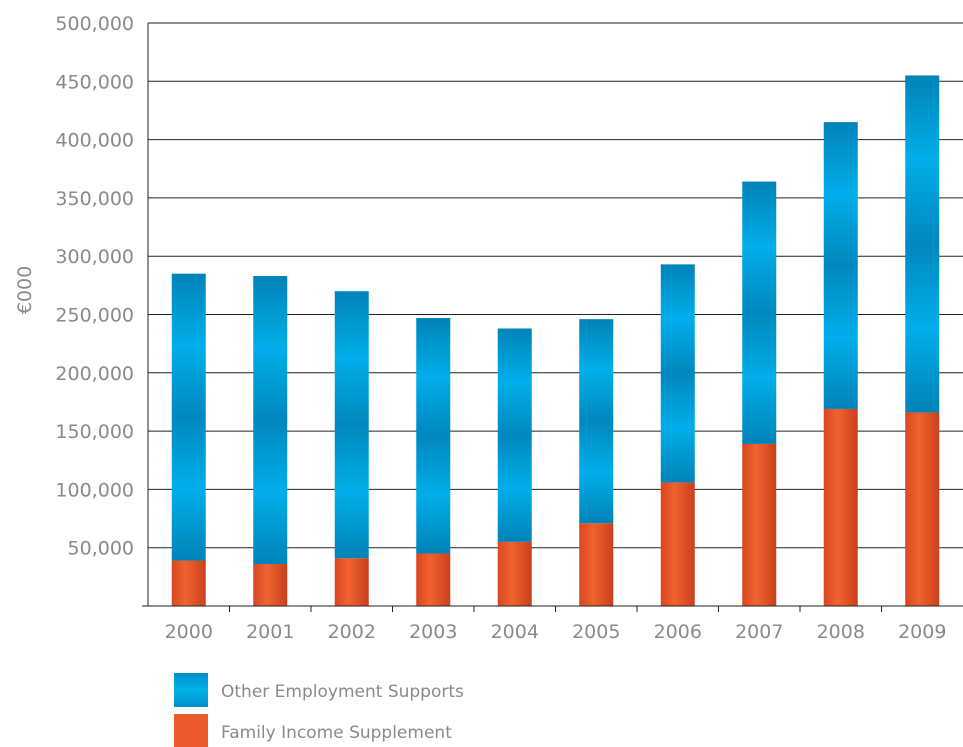  Describe the element at coordinates (94, 24) in the screenshot. I see `y-tick-label: 500,000` at that location.